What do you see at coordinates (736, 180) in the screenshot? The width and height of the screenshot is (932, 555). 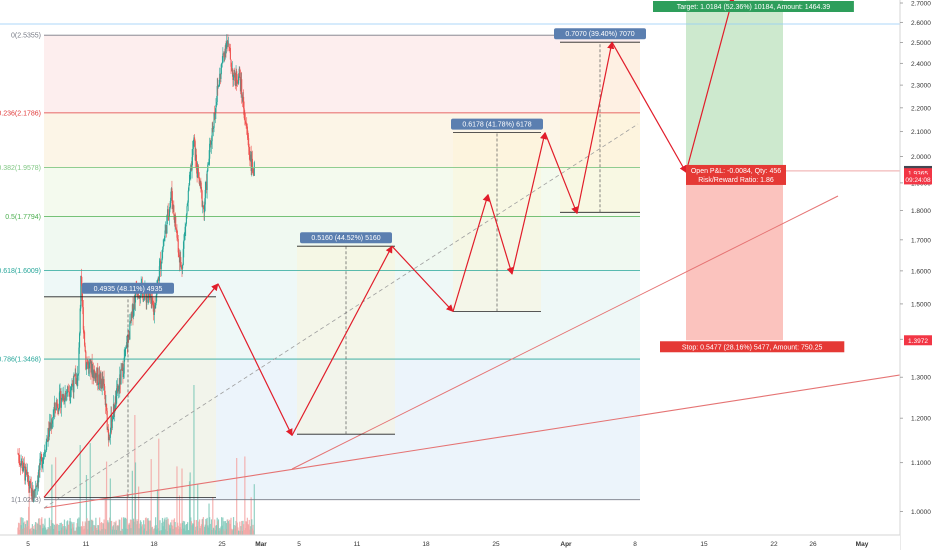 I see `risk-reward-label: Risk/Reward Ratio: 1.86` at bounding box center [736, 180].